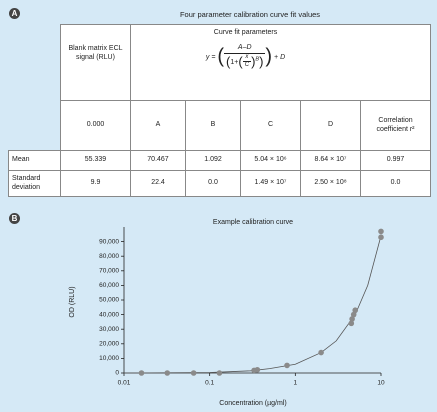 The image size is (437, 412). I want to click on table-cell: 2.50 × 10⁸, so click(330, 183).